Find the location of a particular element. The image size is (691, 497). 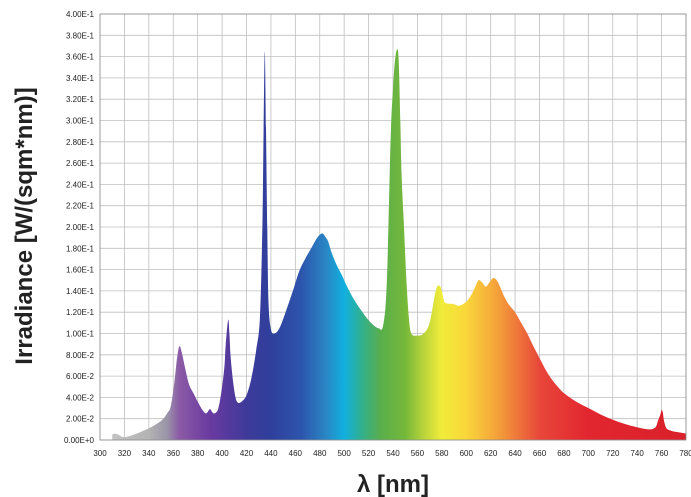

x-tick-label: 580 is located at coordinates (442, 453).